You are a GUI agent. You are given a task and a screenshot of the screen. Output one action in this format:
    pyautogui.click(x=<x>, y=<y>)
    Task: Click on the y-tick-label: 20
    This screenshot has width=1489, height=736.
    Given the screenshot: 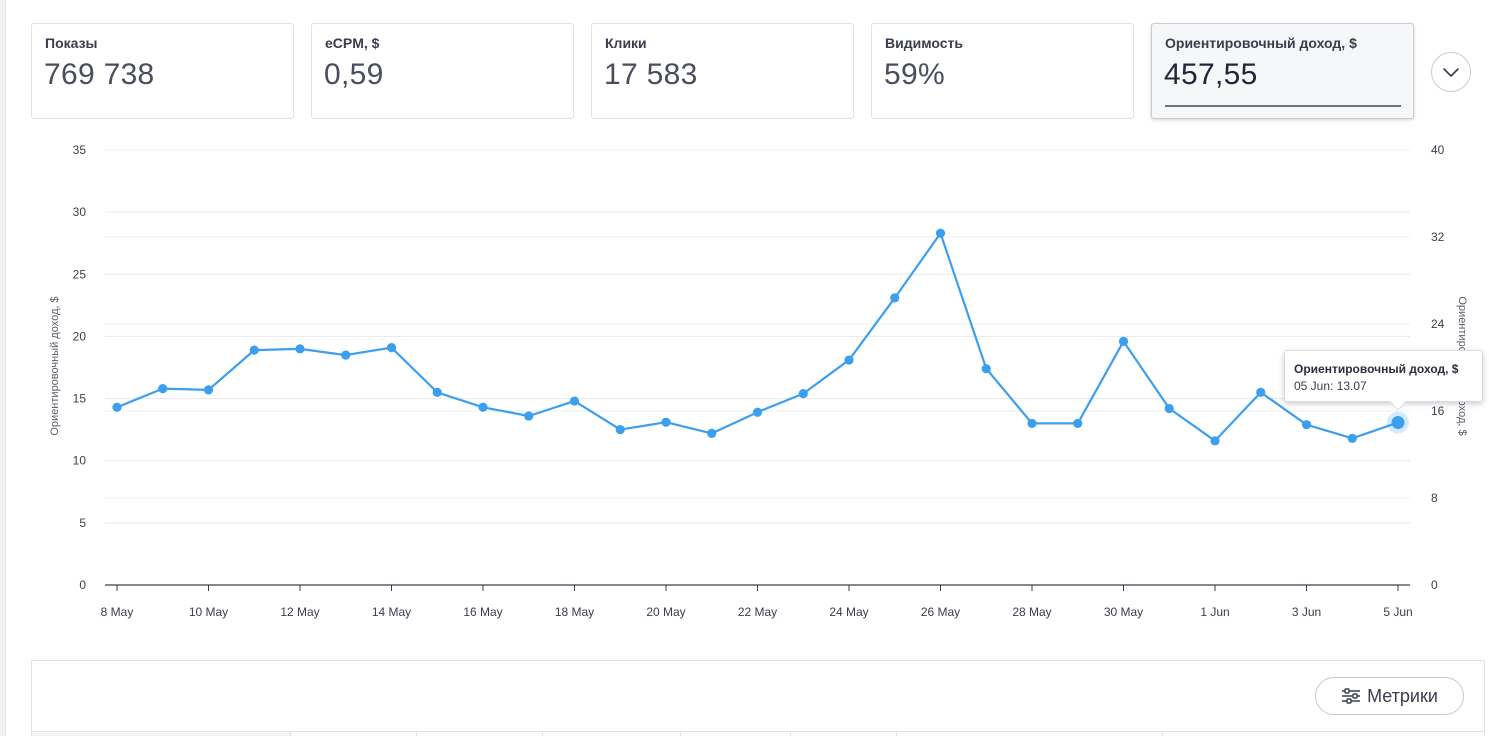 What is the action you would take?
    pyautogui.click(x=80, y=336)
    